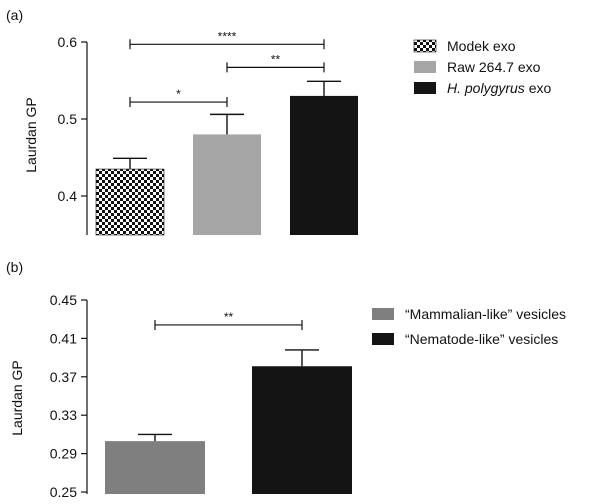 The width and height of the screenshot is (591, 504). Describe the element at coordinates (63, 492) in the screenshot. I see `y-tick-label: 0.25` at that location.